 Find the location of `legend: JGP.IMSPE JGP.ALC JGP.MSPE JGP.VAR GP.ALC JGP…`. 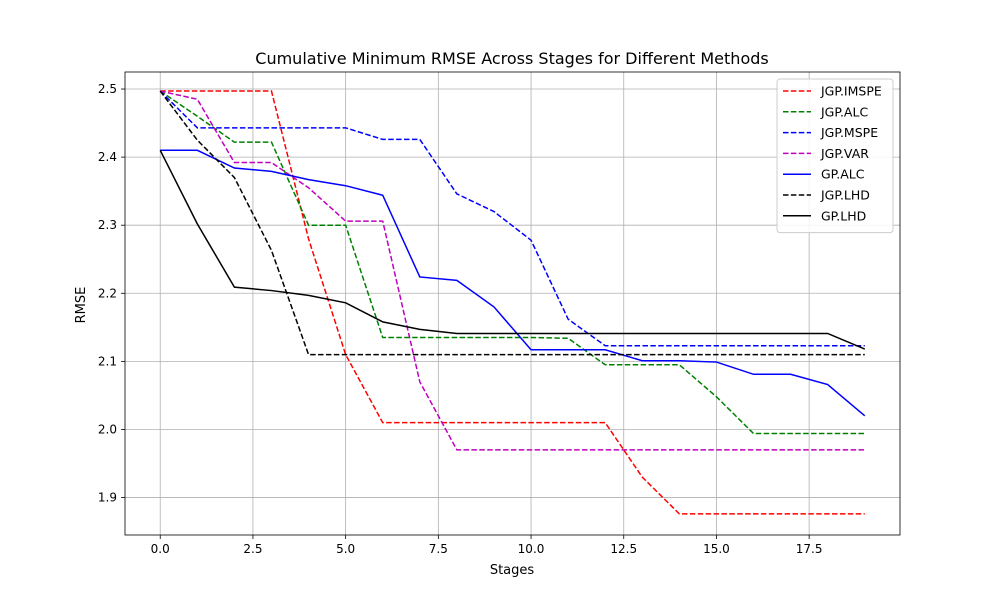

legend: JGP.IMSPE JGP.ALC JGP.MSPE JGP.VAR GP.ALC JGP… is located at coordinates (835, 156).